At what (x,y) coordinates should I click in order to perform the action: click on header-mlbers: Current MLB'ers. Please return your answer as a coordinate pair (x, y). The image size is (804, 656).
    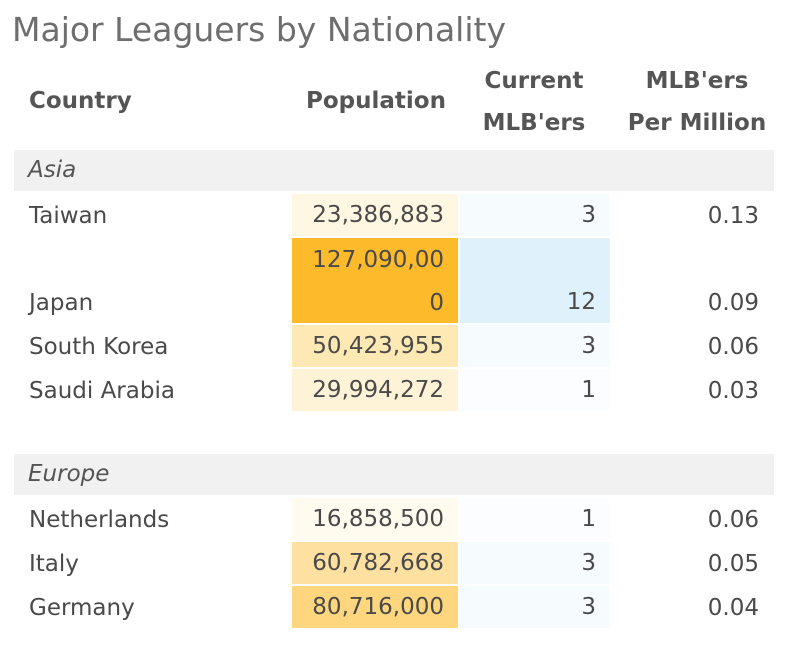
    Looking at the image, I should click on (534, 102).